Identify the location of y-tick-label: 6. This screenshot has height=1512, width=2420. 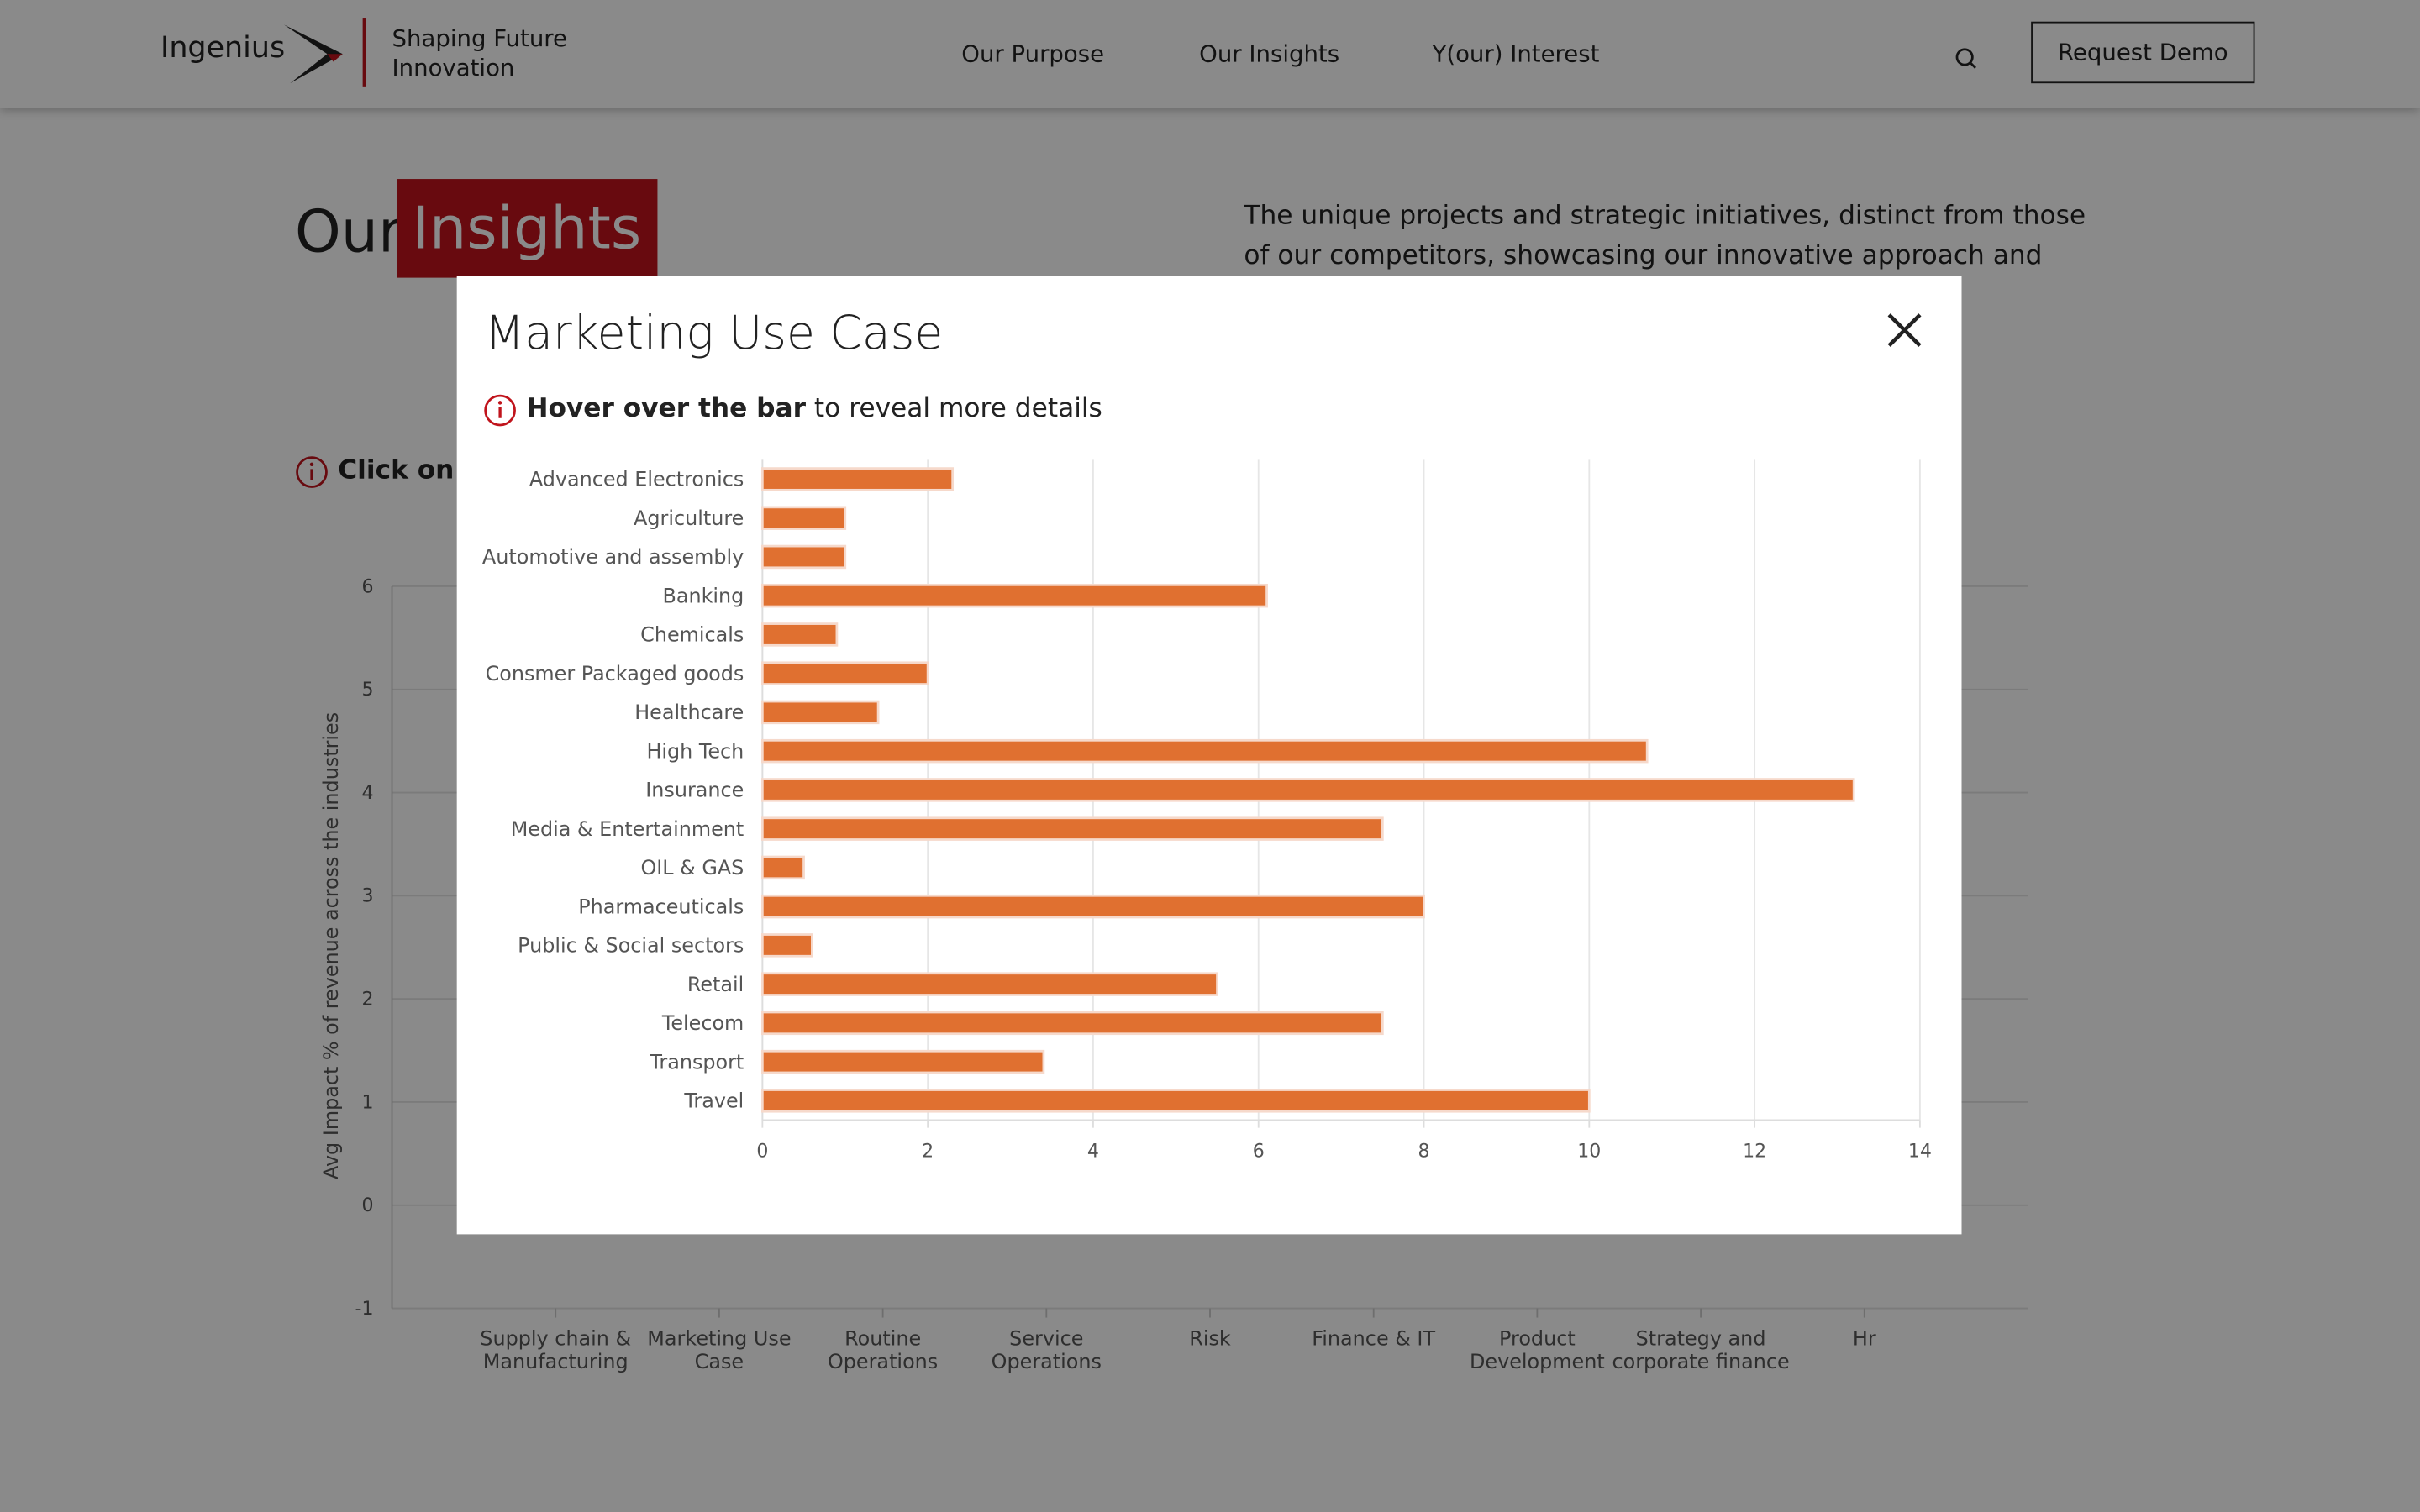
(367, 586).